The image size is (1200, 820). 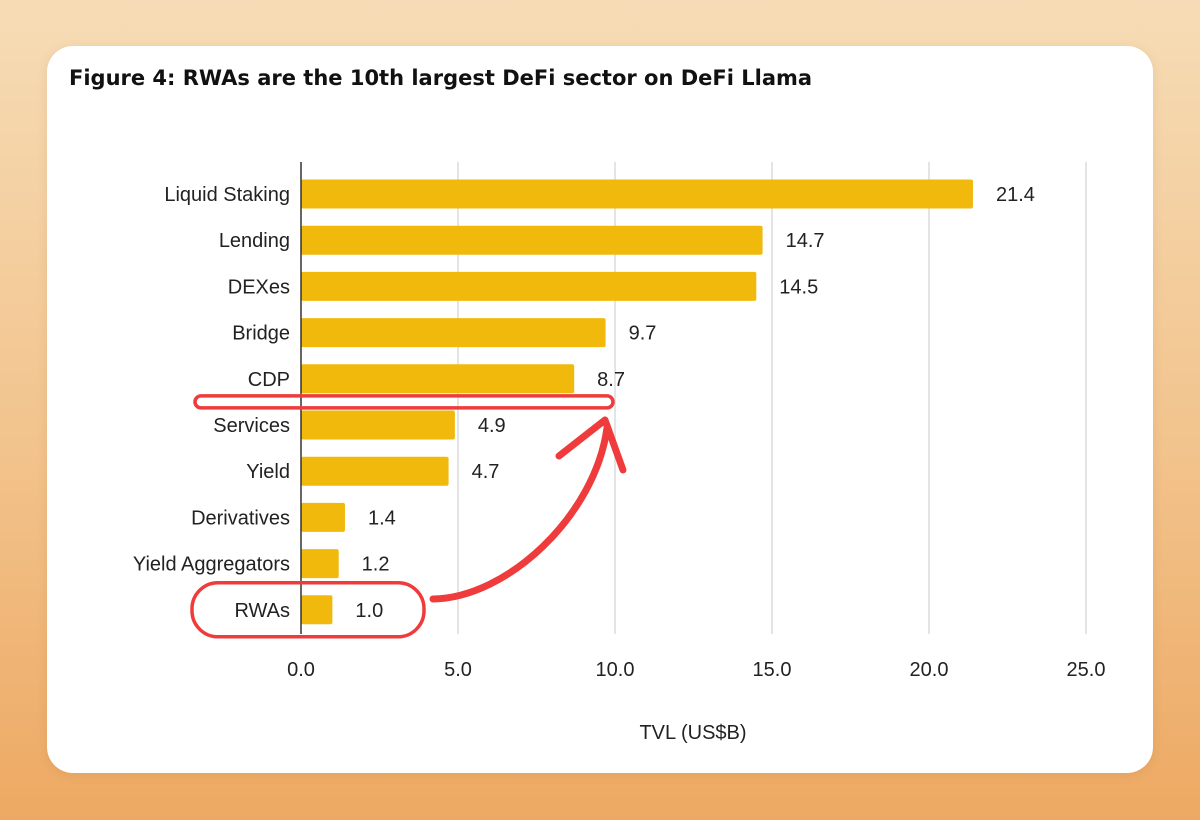 What do you see at coordinates (382, 518) in the screenshot?
I see `value-label: 1.4` at bounding box center [382, 518].